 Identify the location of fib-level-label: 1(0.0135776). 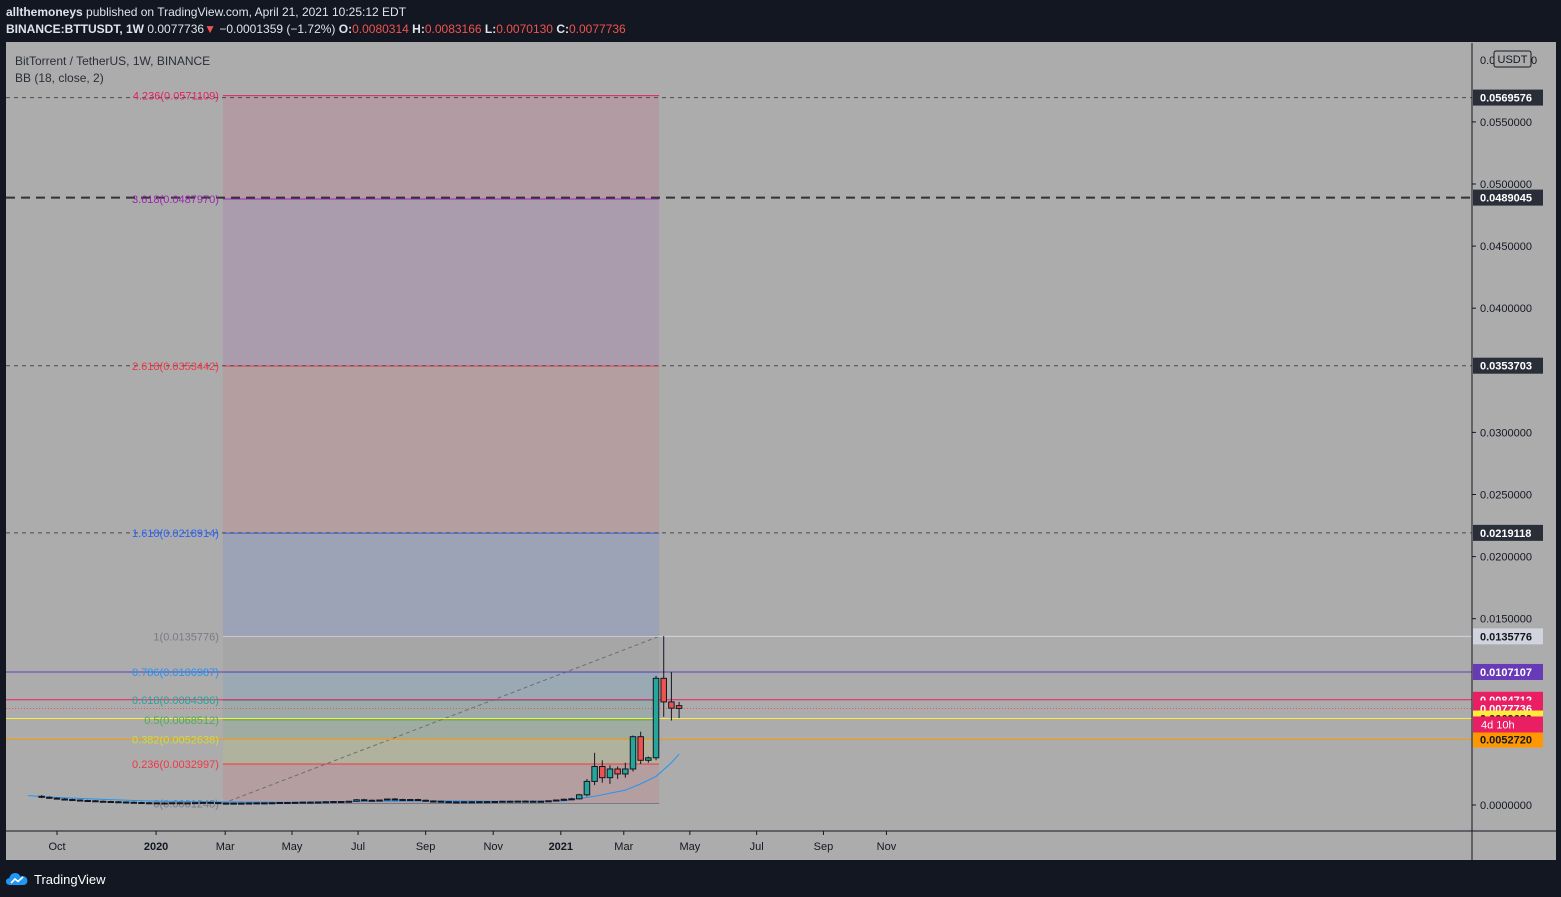
(185, 637).